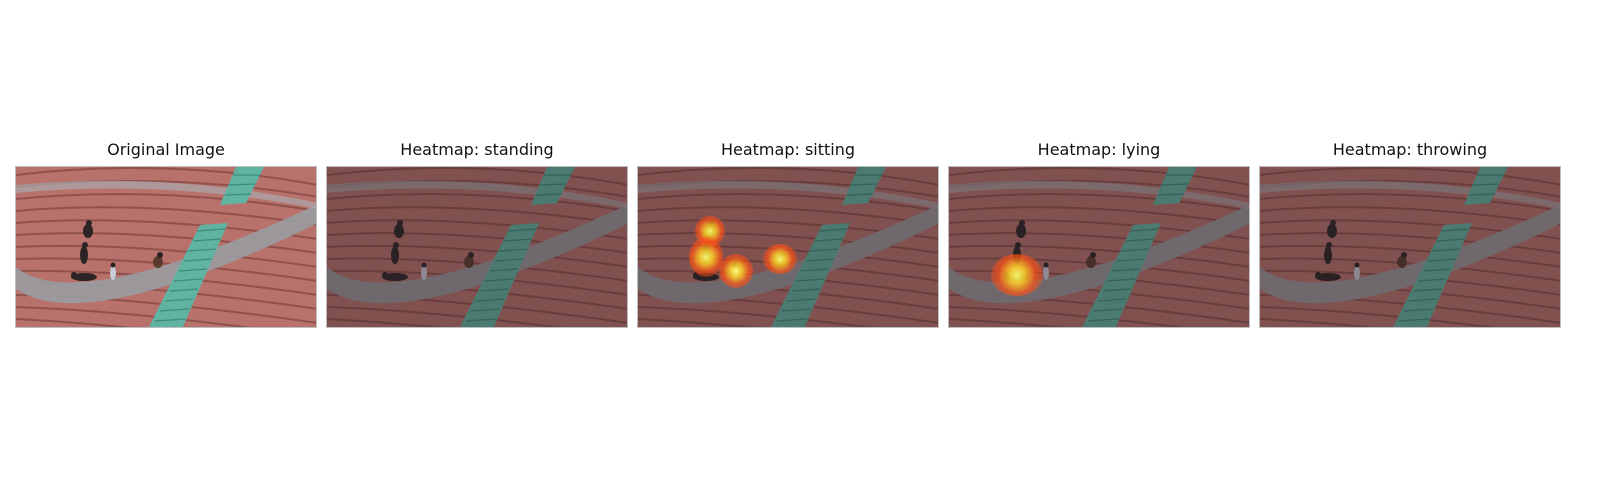  I want to click on panel-title: Heatmap: standing, so click(477, 149).